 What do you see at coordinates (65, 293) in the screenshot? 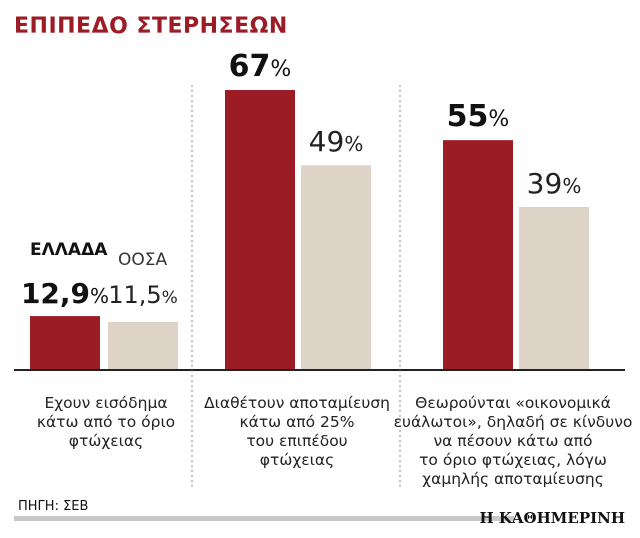
I see `value-label-greece-1: 12,9%` at bounding box center [65, 293].